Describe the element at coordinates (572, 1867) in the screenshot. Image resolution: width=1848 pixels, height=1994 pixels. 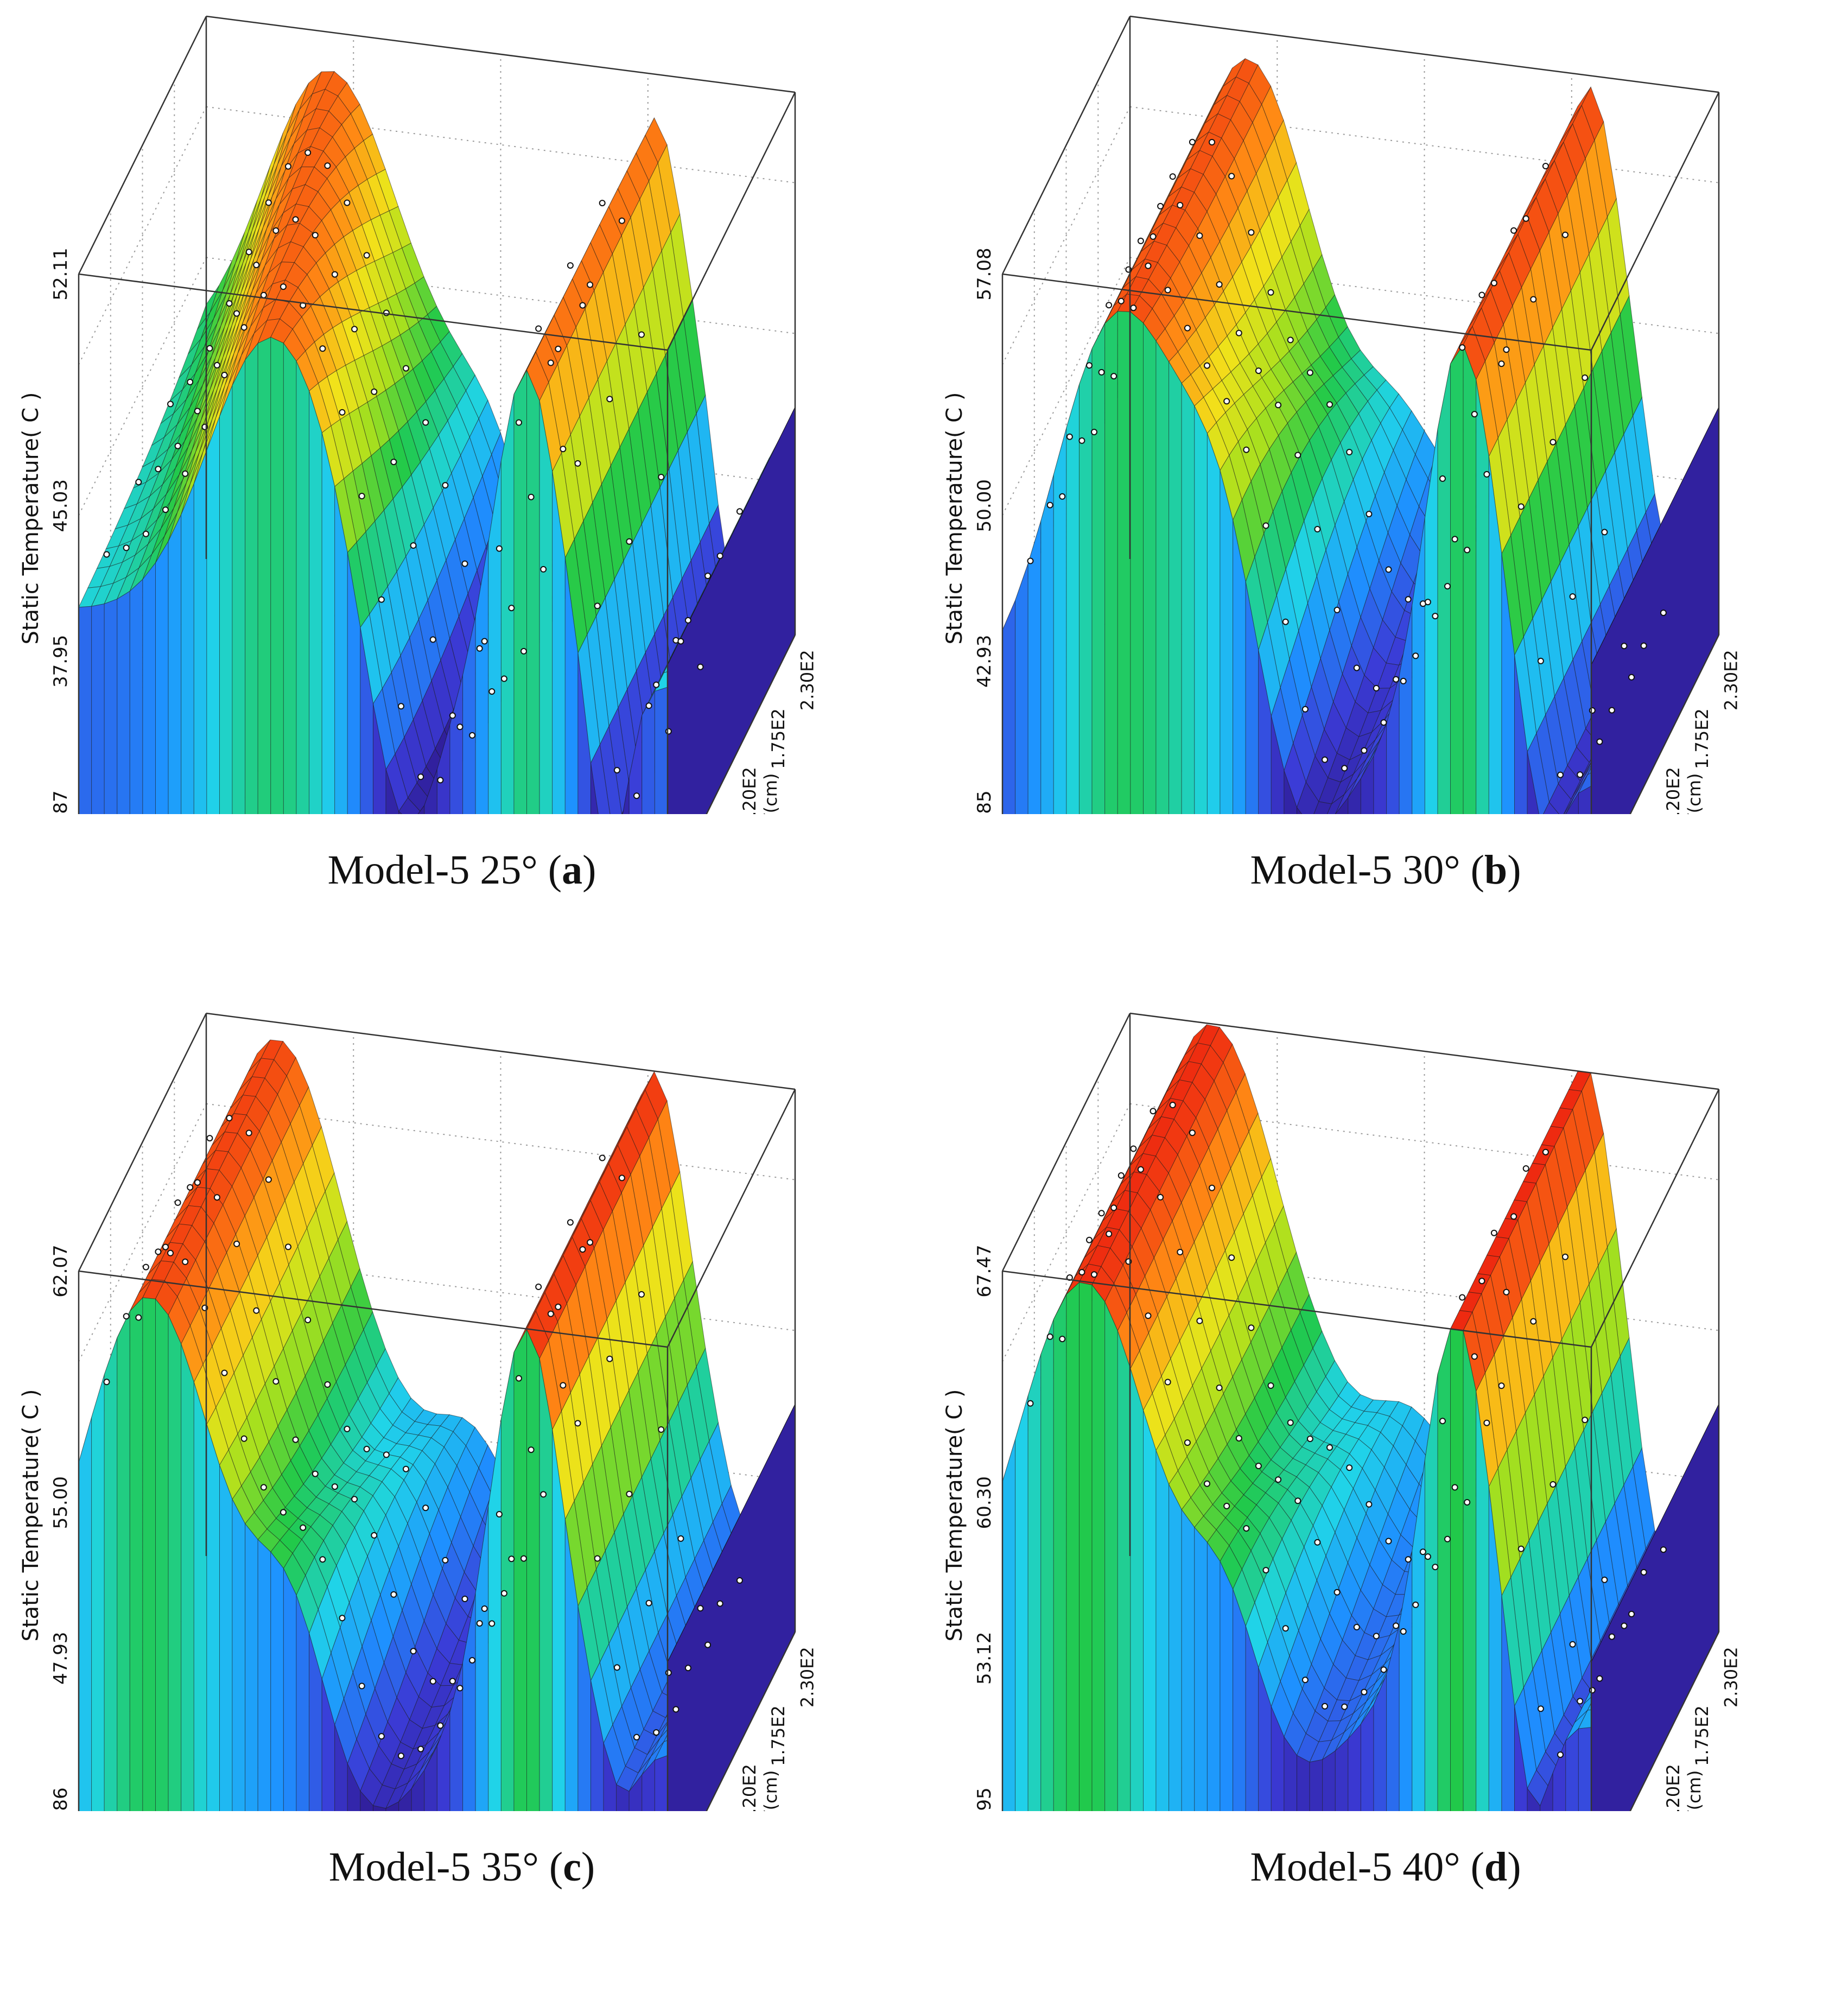
I see `caption-letter: c` at that location.